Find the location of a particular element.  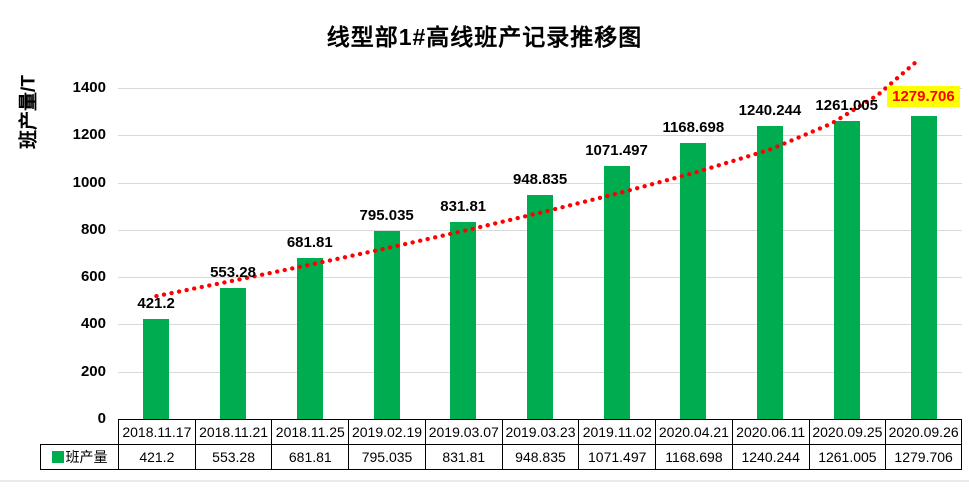

table-date-cell: 2018.11.17 is located at coordinates (157, 432).